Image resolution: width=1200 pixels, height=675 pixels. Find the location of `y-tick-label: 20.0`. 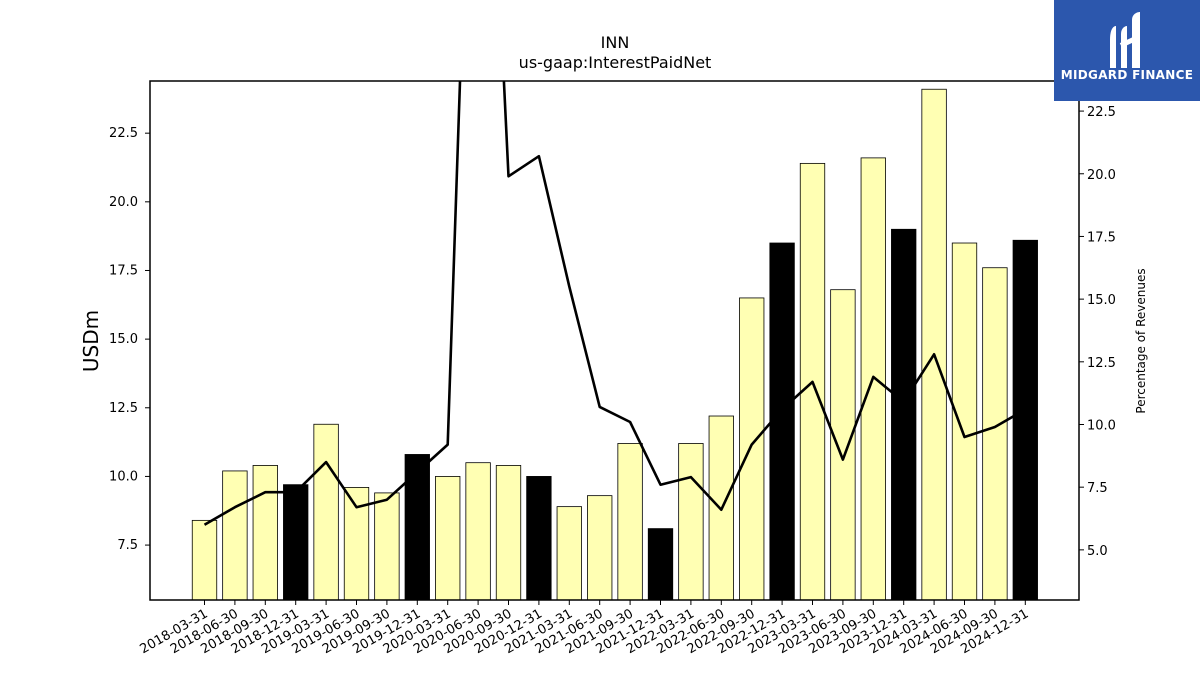

y-tick-label: 20.0 is located at coordinates (123, 202).